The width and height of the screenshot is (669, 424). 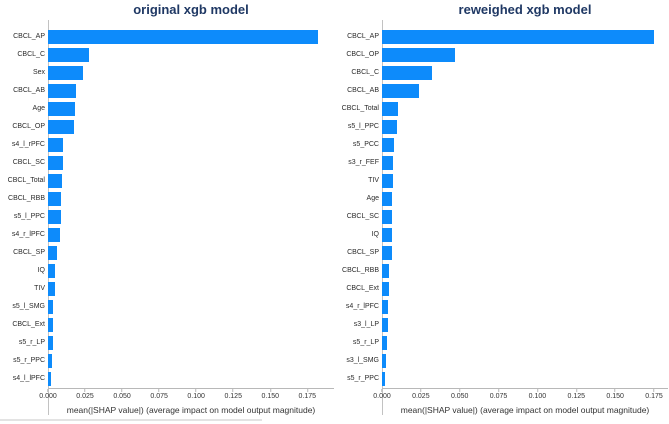 I want to click on x-tick: 0.150, so click(x=615, y=394).